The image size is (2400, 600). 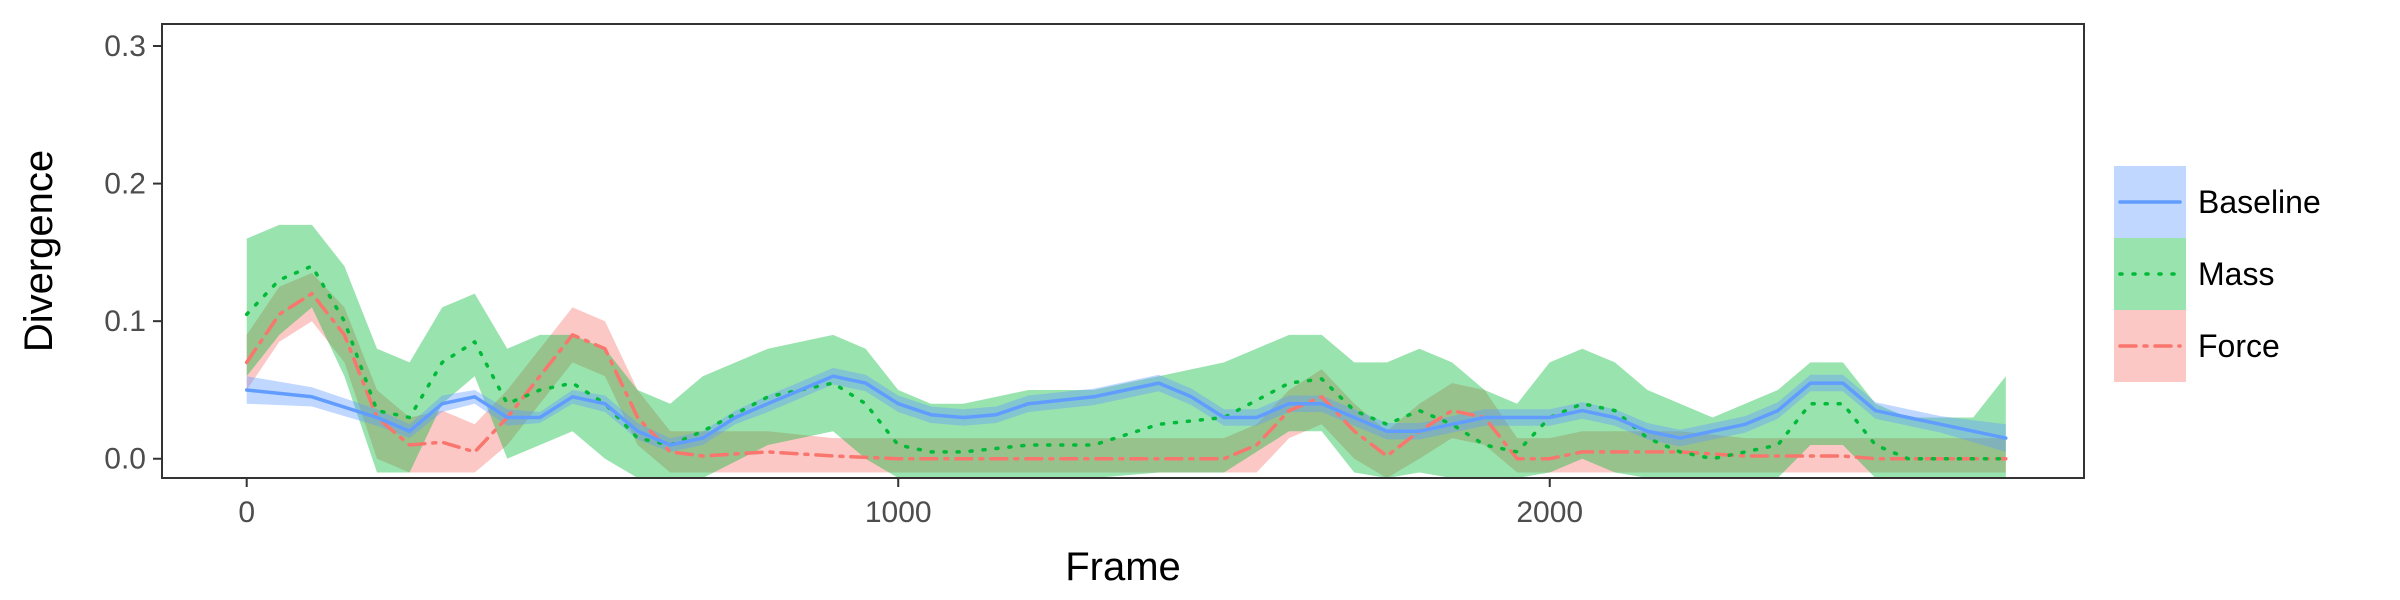 I want to click on y-axis-ticks: 0.0 0.1 0.2 0.3, so click(x=133, y=253).